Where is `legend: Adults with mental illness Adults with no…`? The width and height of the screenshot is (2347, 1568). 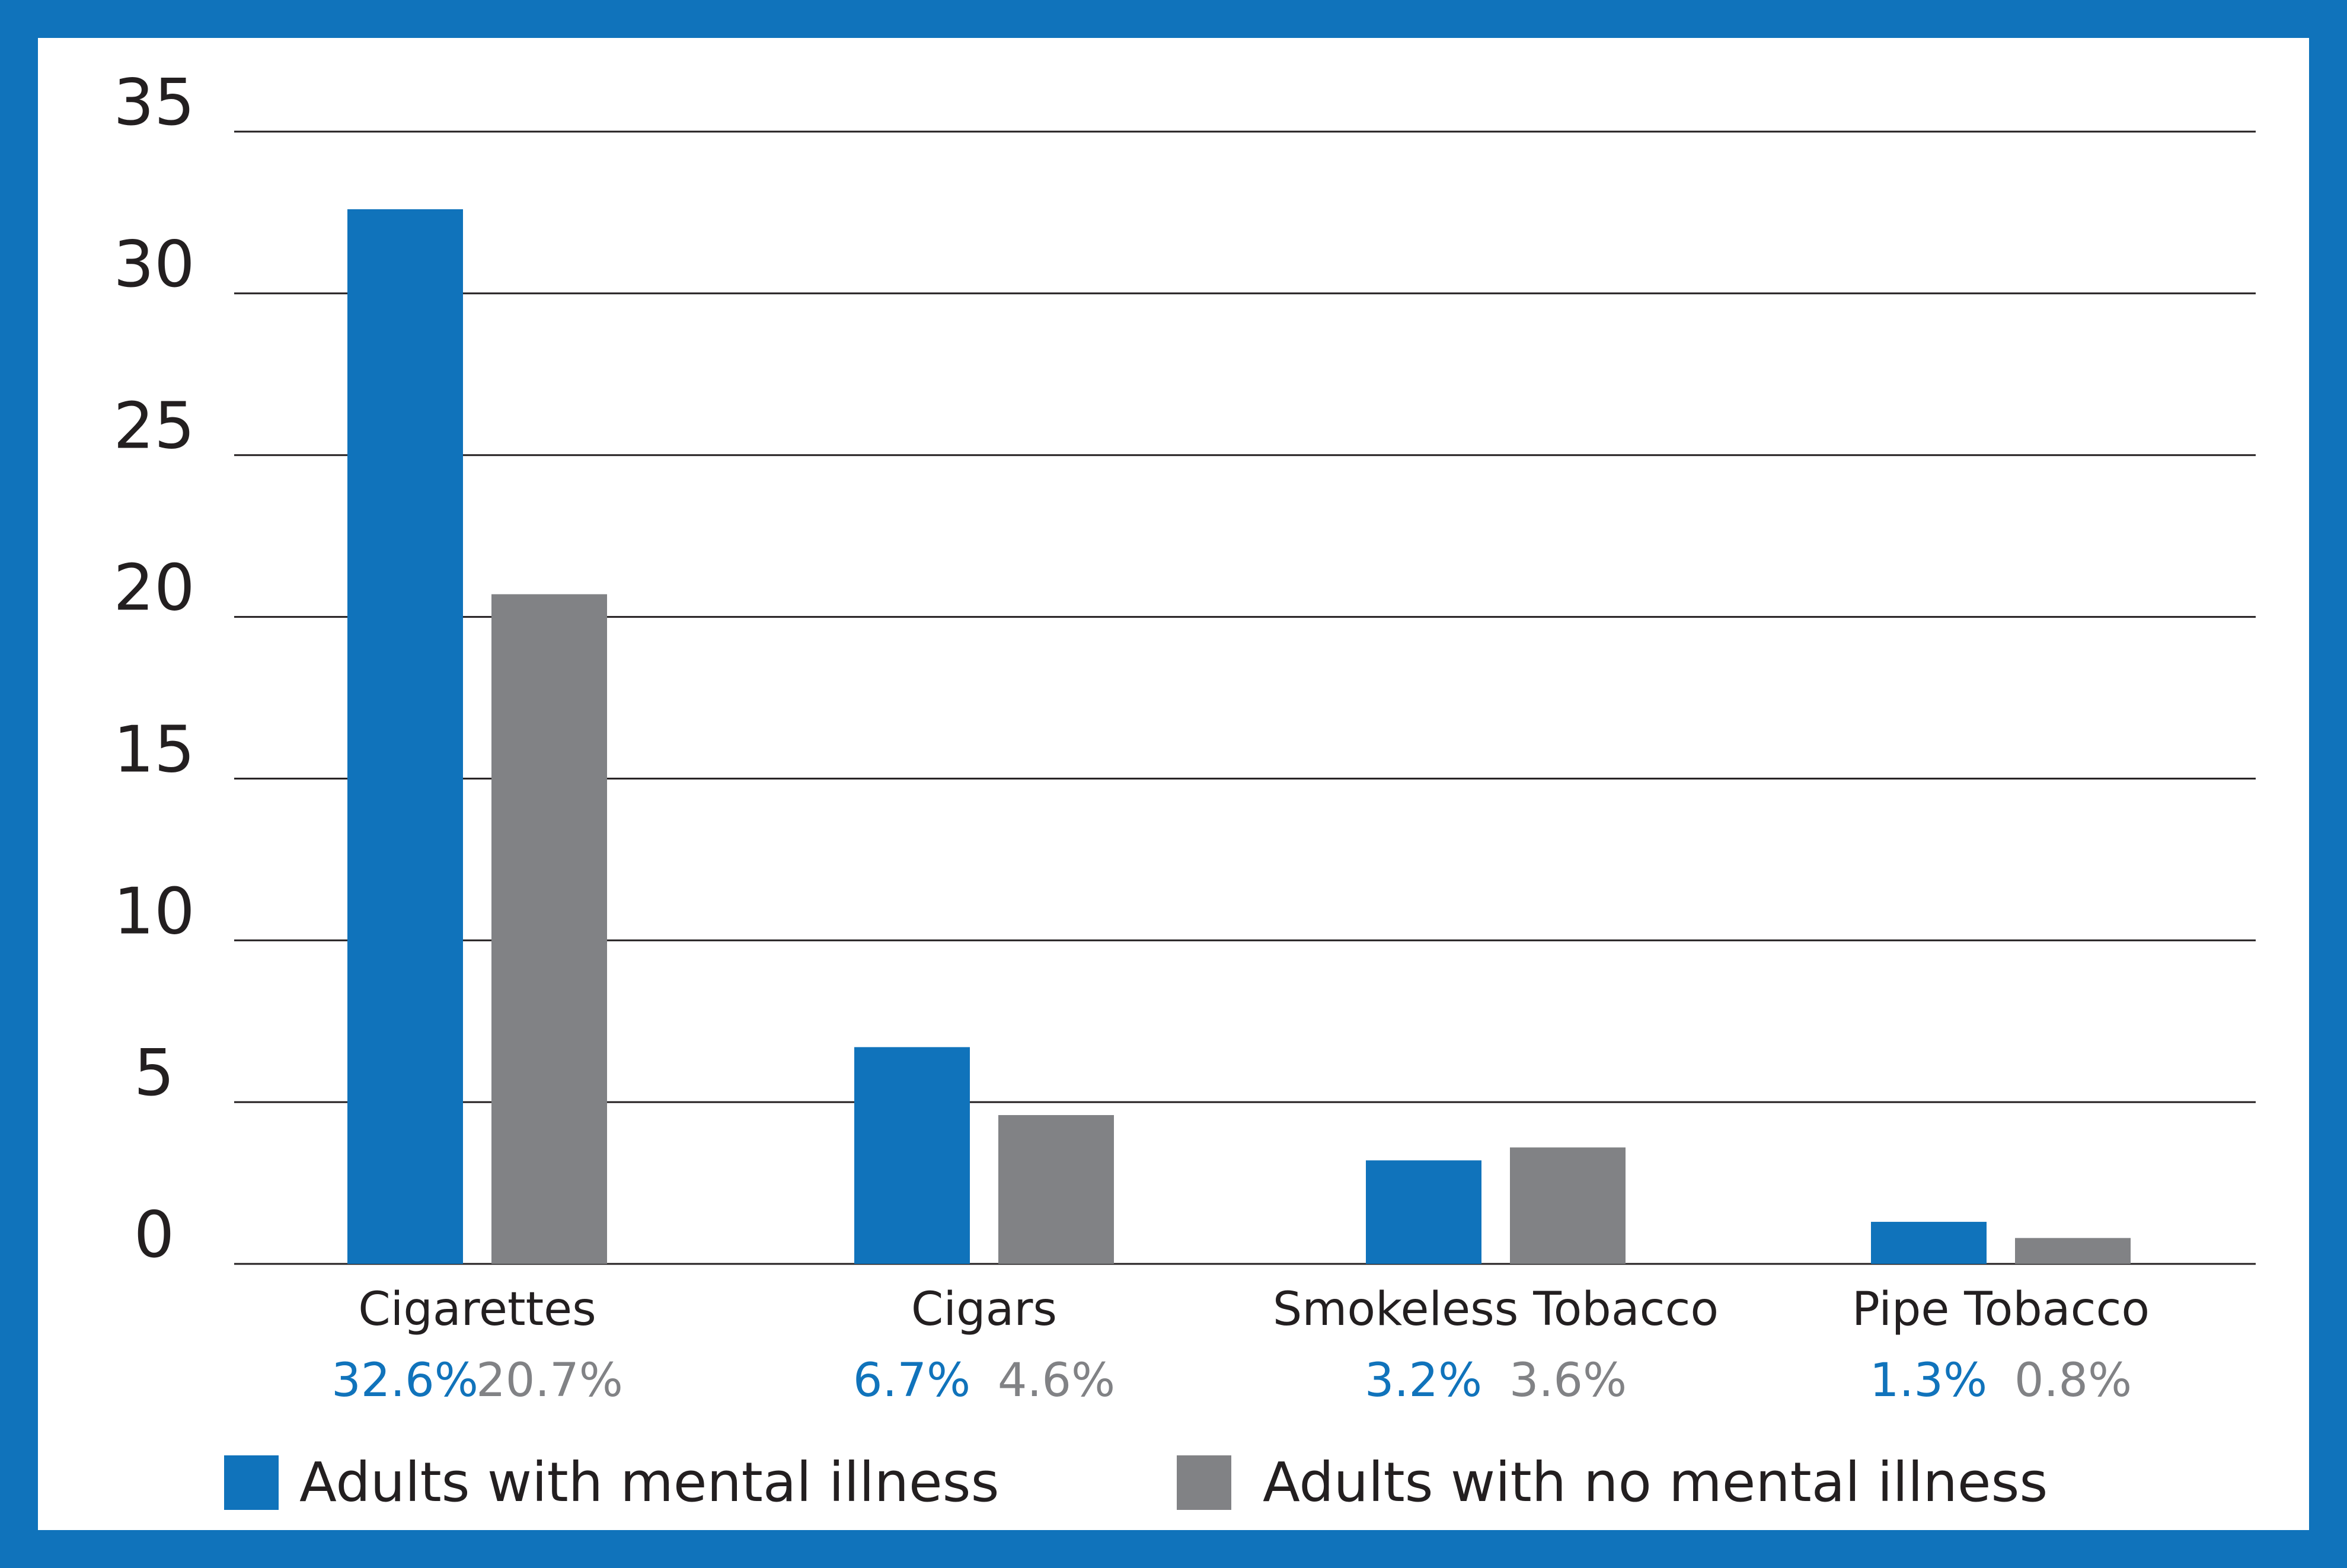
legend: Adults with mental illness Adults with no… is located at coordinates (1136, 1482).